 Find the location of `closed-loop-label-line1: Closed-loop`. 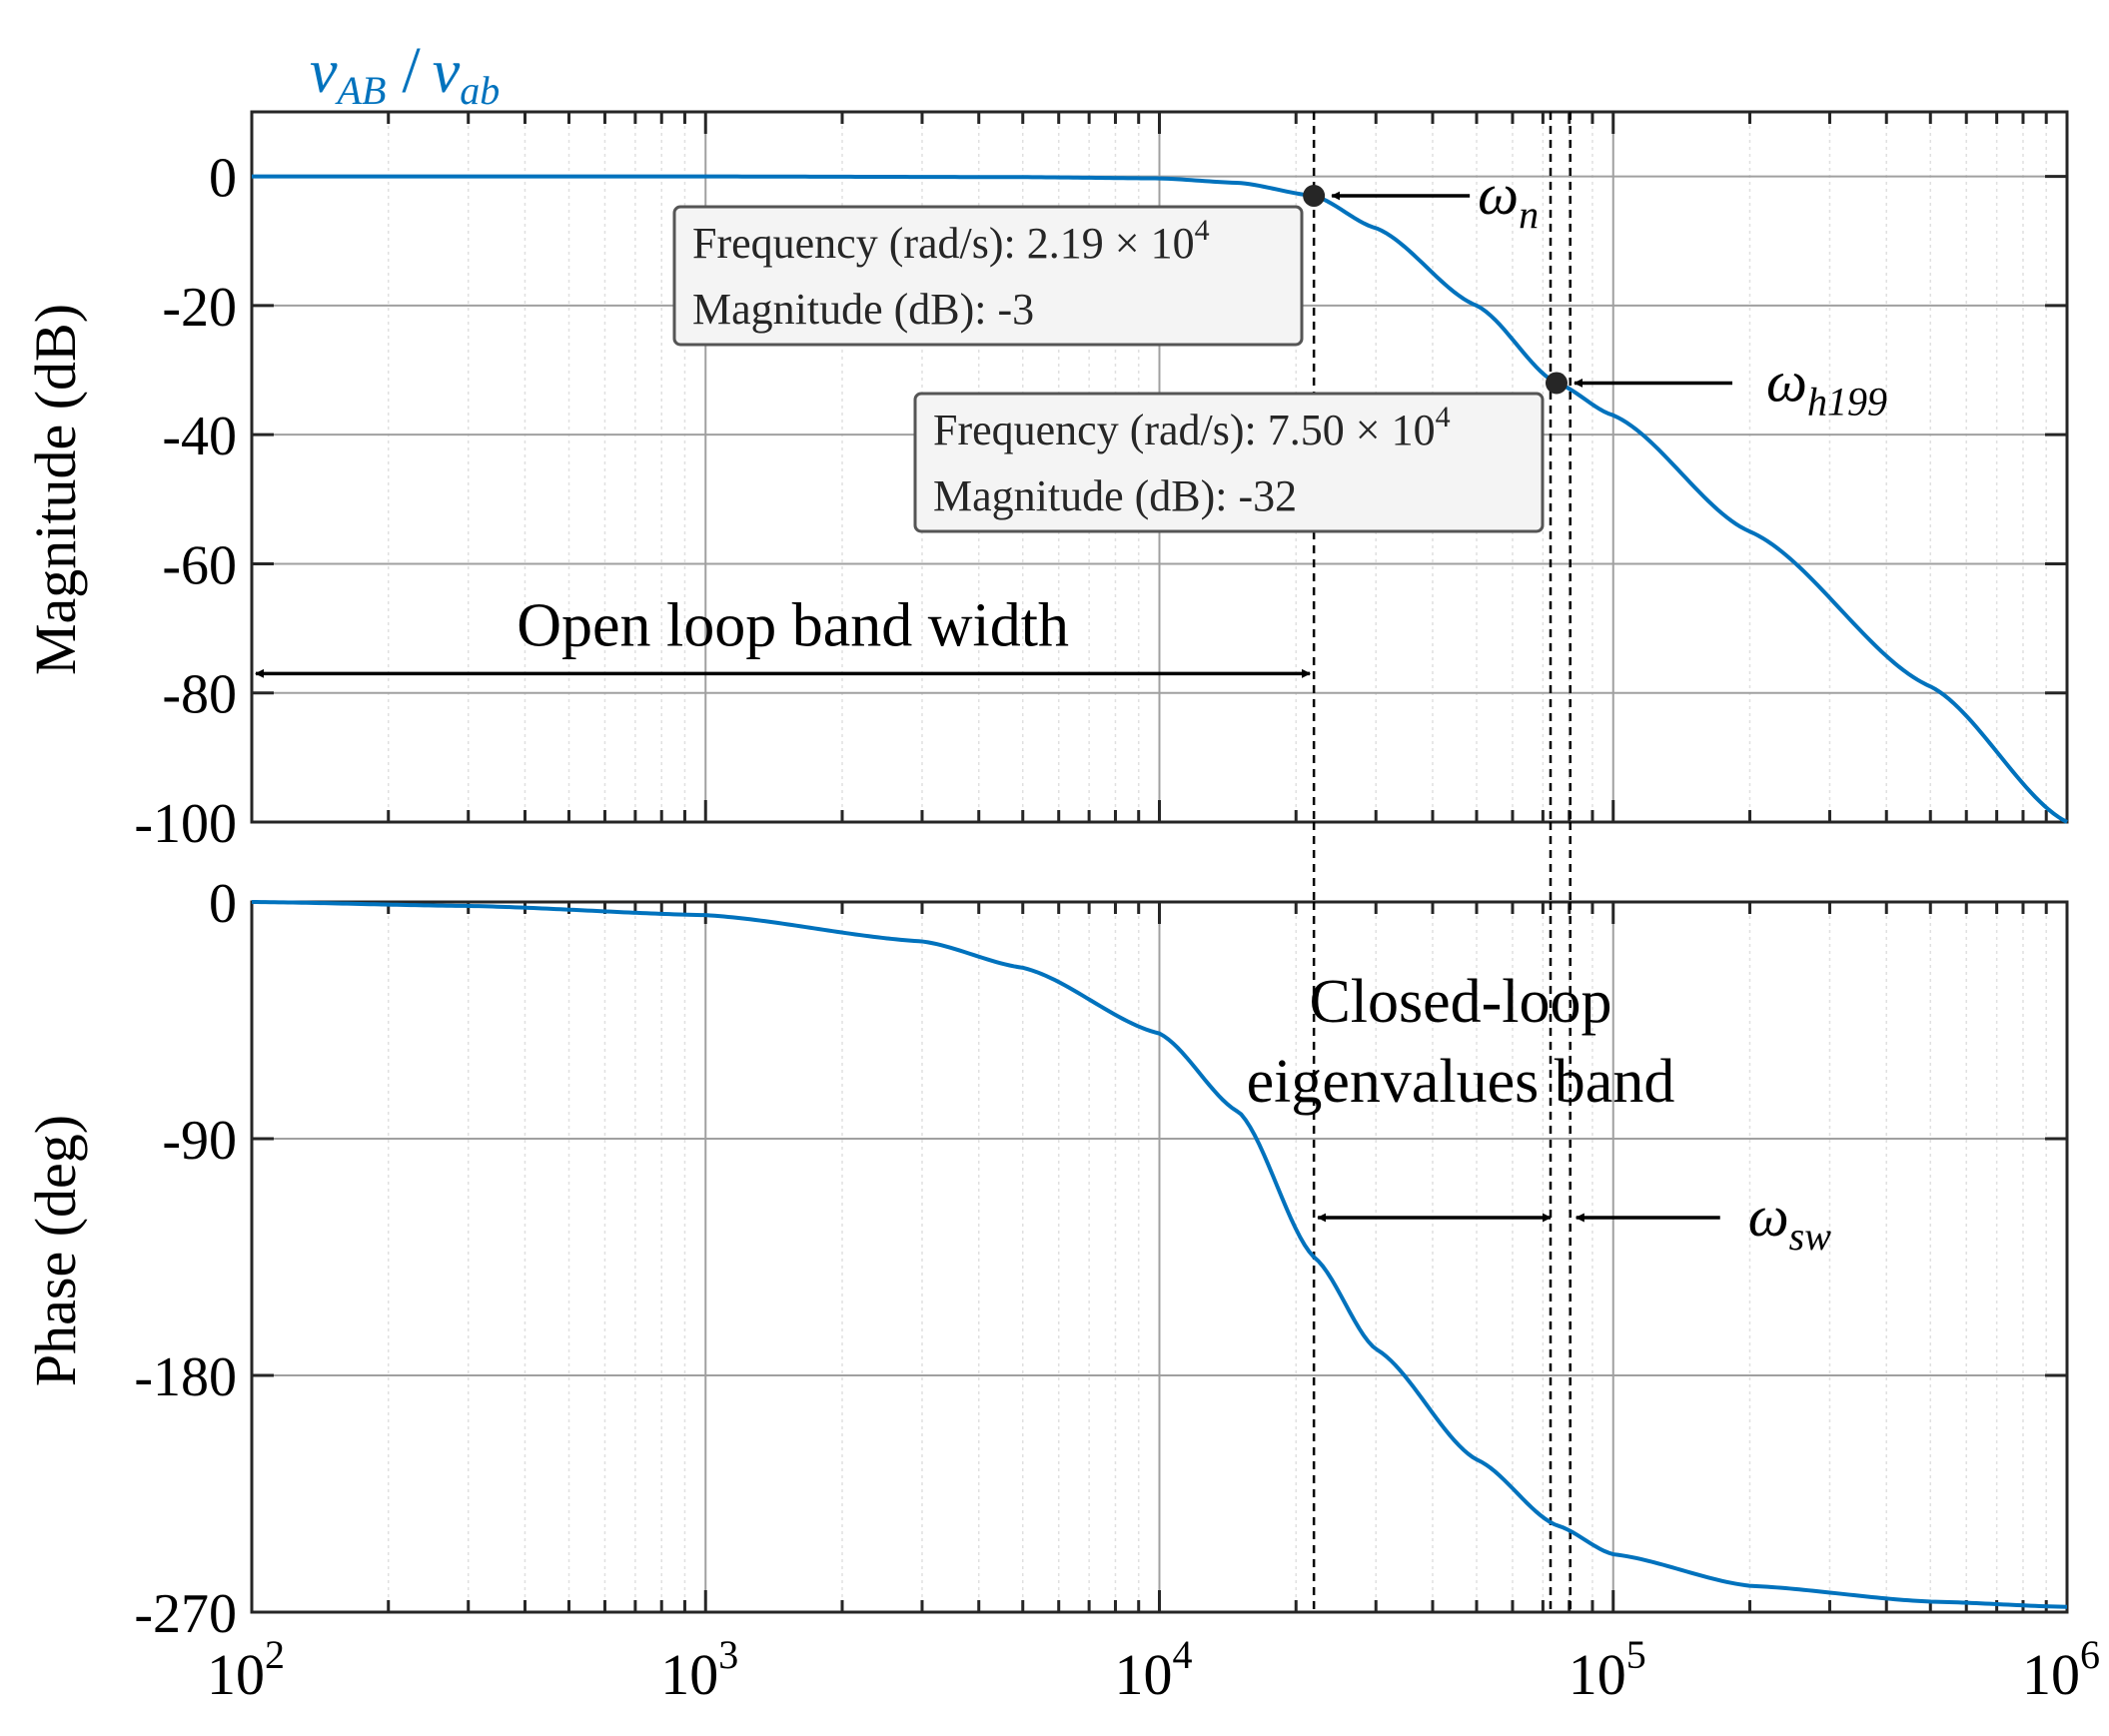

closed-loop-label-line1: Closed-loop is located at coordinates (1460, 1002).